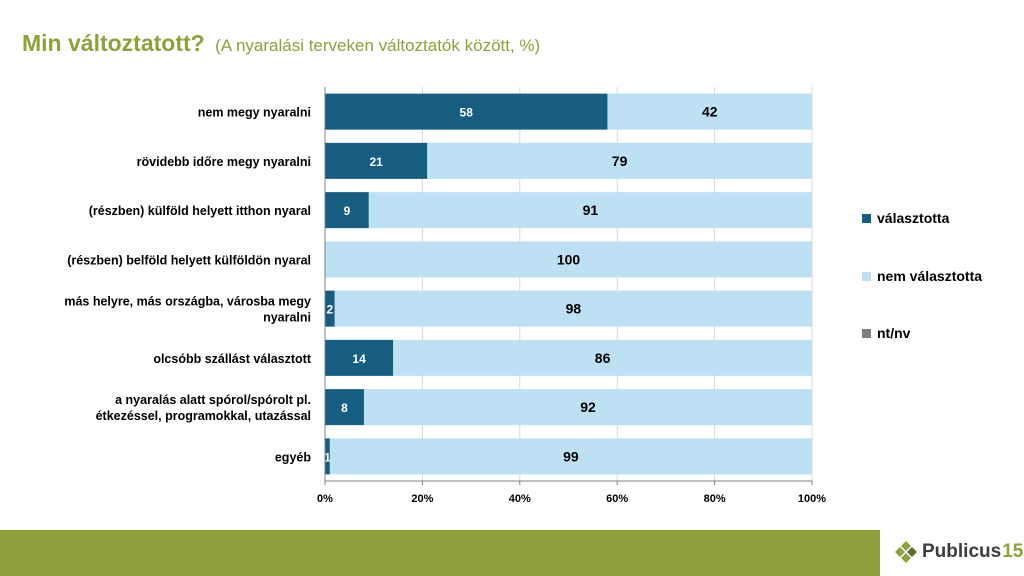 The image size is (1024, 576). Describe the element at coordinates (422, 499) in the screenshot. I see `x-tick-label: 20%` at that location.